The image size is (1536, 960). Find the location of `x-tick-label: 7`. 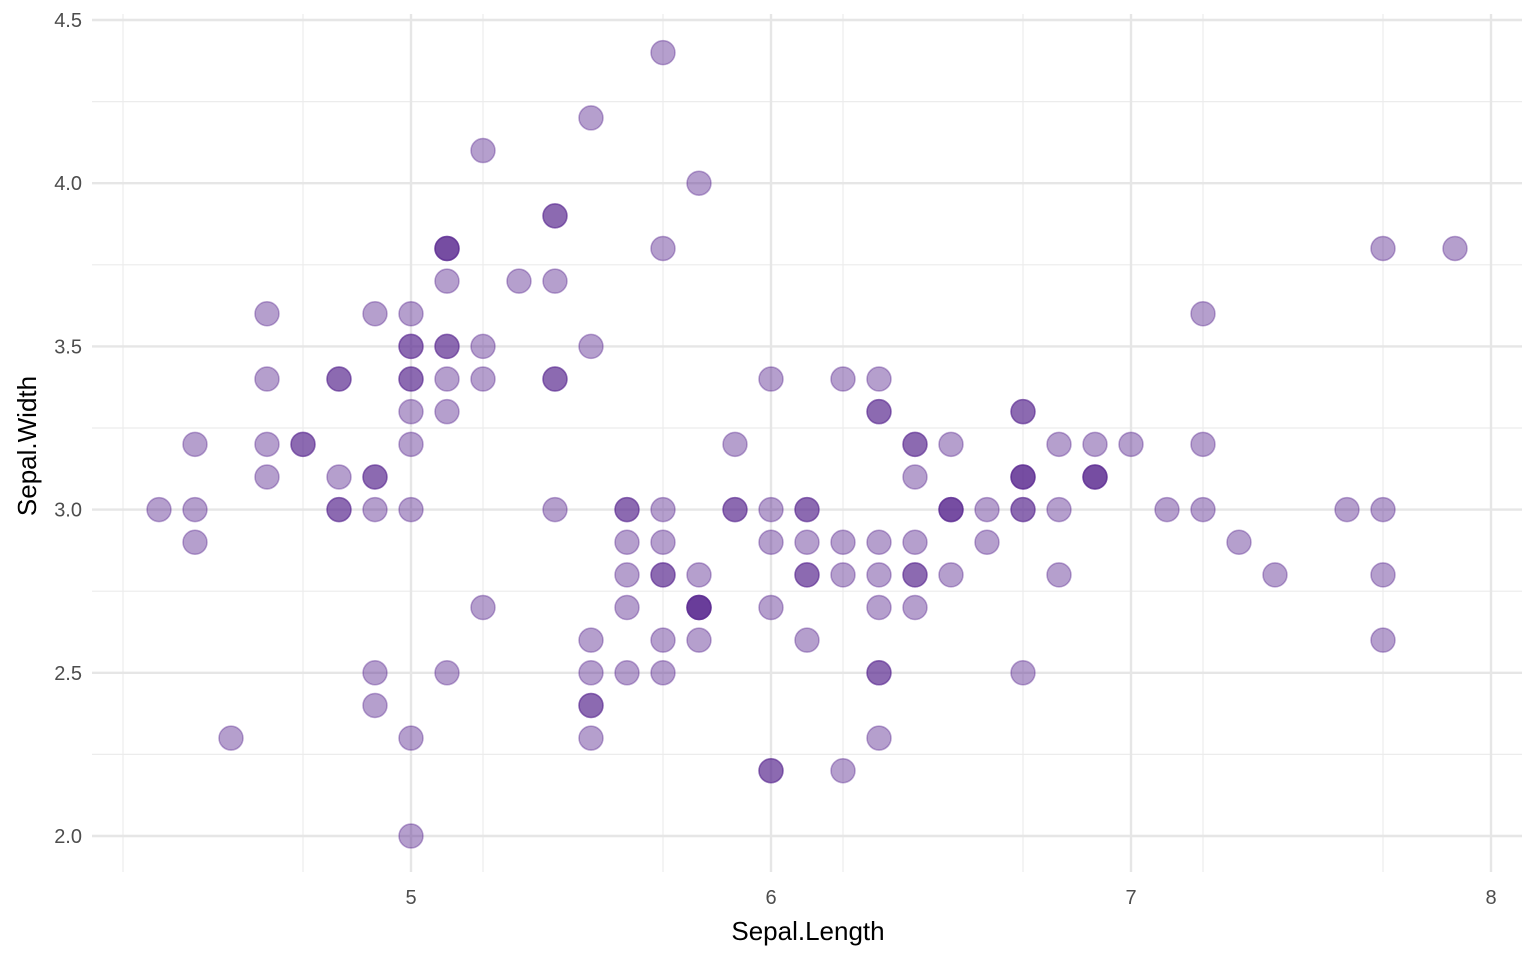

x-tick-label: 7 is located at coordinates (1130, 898).